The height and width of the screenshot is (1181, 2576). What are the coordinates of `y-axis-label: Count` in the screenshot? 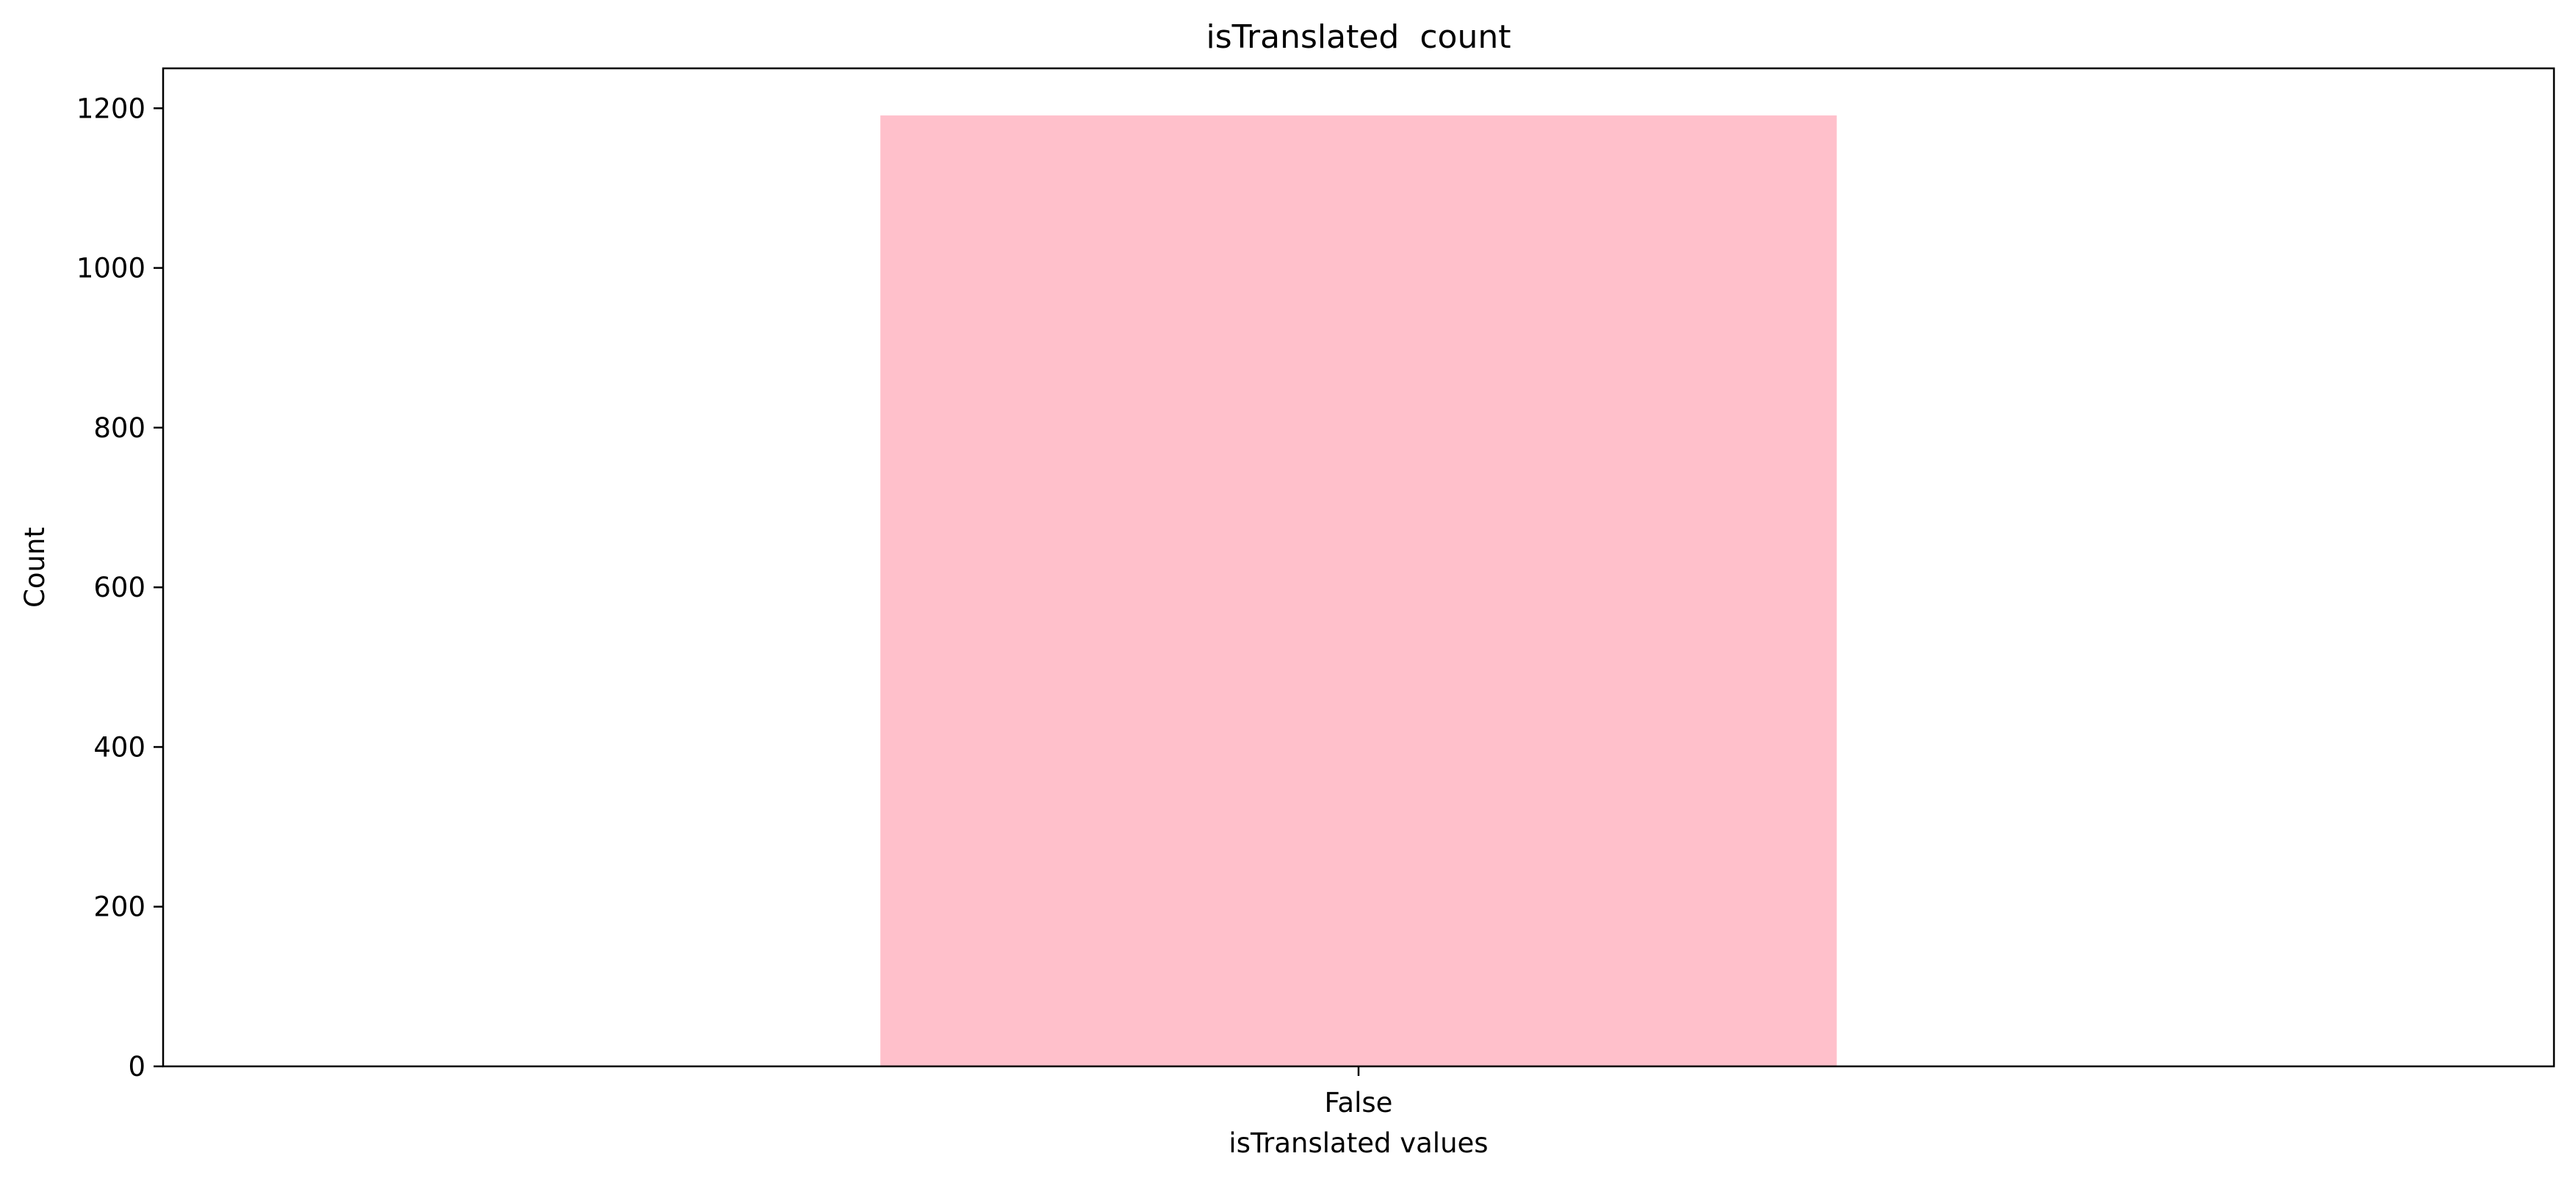 It's located at (35, 568).